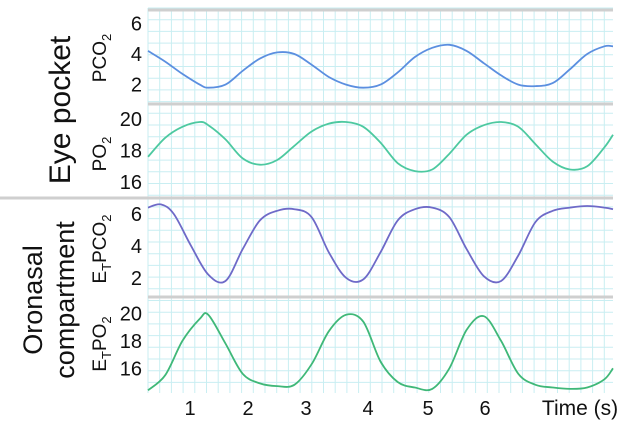  Describe the element at coordinates (60, 109) in the screenshot. I see `group-label-eye-pocket: Eye pocket` at that location.